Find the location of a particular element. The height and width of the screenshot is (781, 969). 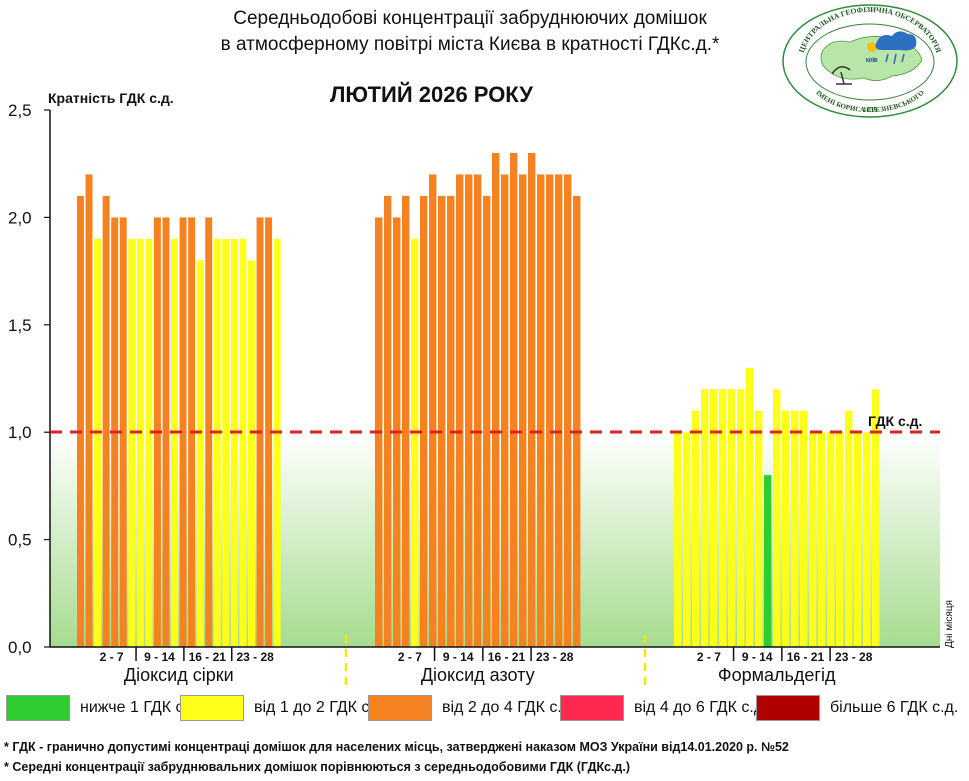

legend-label: від 2 до 4 ГДК с.д. is located at coordinates (509, 707).